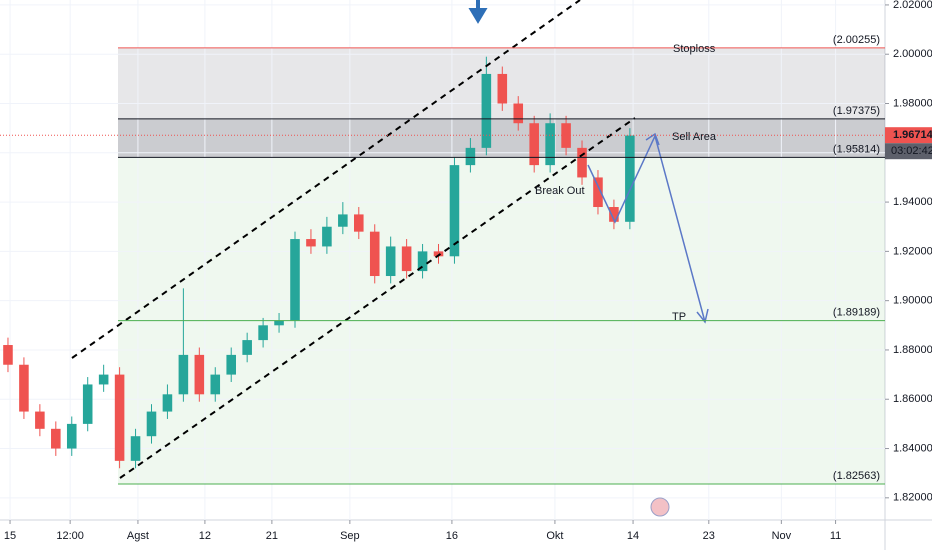 This screenshot has height=550, width=932. What do you see at coordinates (350, 536) in the screenshot?
I see `x-tick-label: Sep` at bounding box center [350, 536].